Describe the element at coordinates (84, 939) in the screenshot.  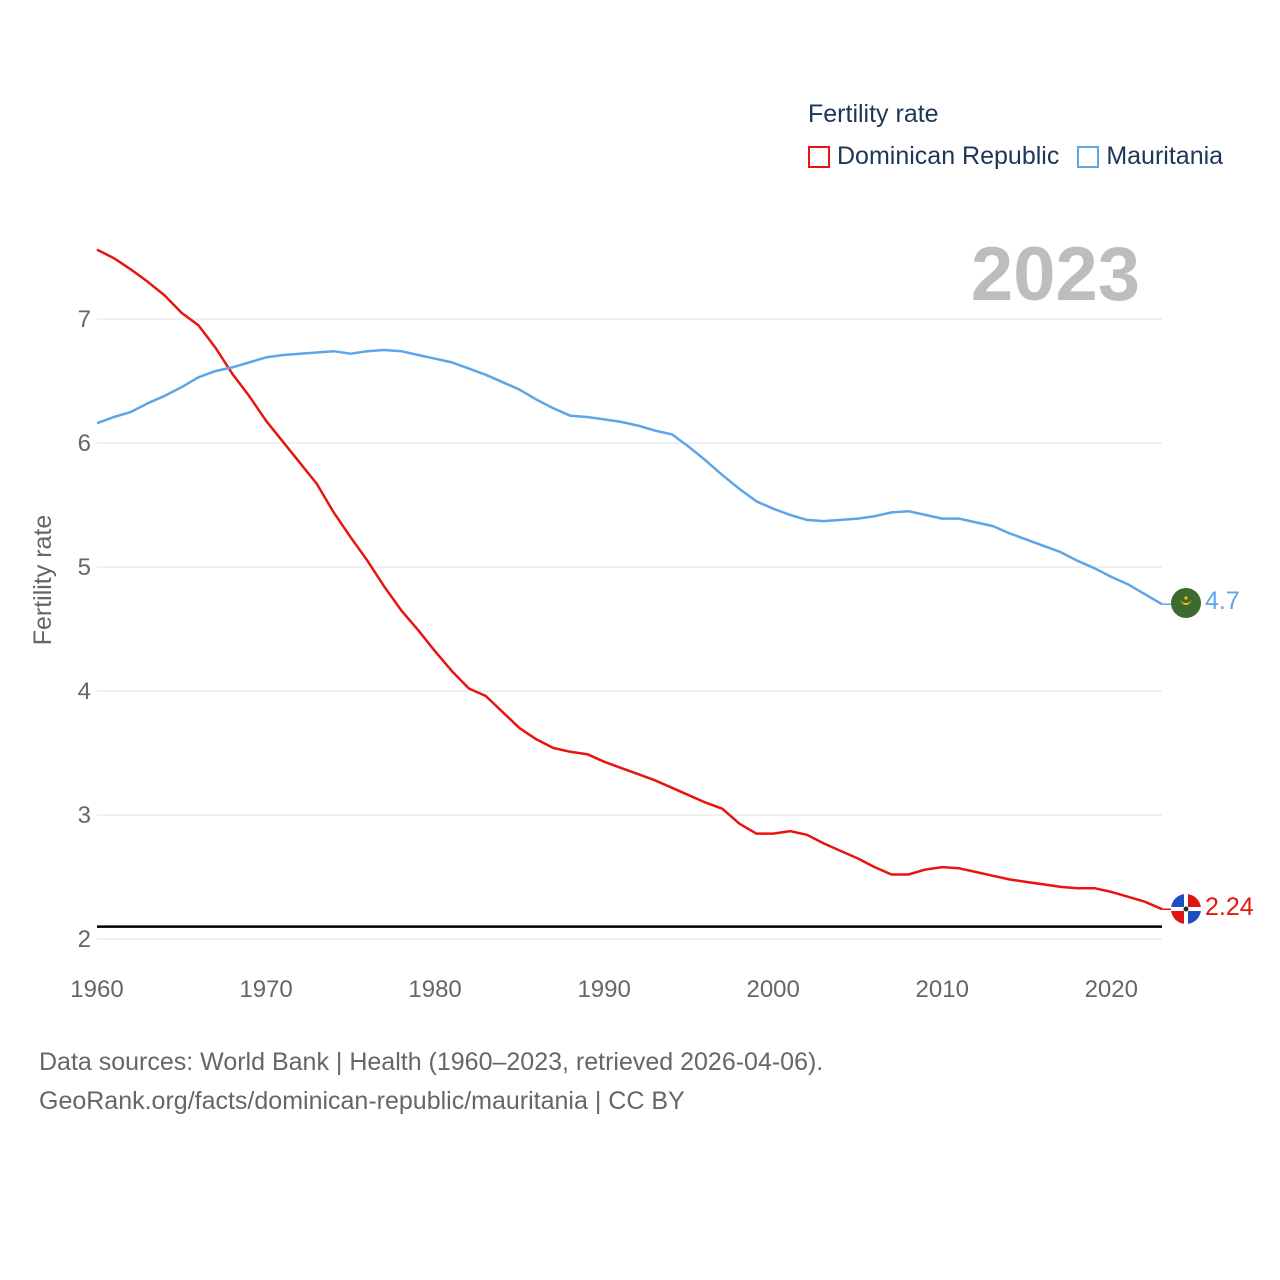
I see `y-tick-label: 2` at that location.